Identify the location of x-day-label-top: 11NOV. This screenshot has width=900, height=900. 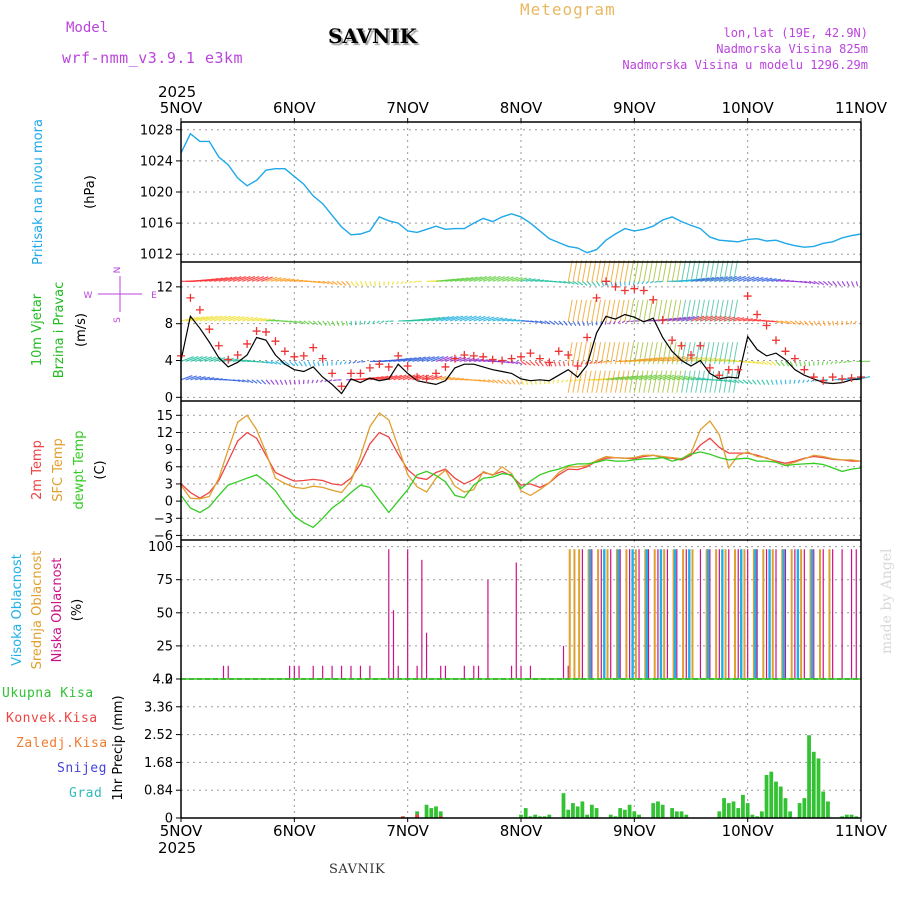
(861, 108).